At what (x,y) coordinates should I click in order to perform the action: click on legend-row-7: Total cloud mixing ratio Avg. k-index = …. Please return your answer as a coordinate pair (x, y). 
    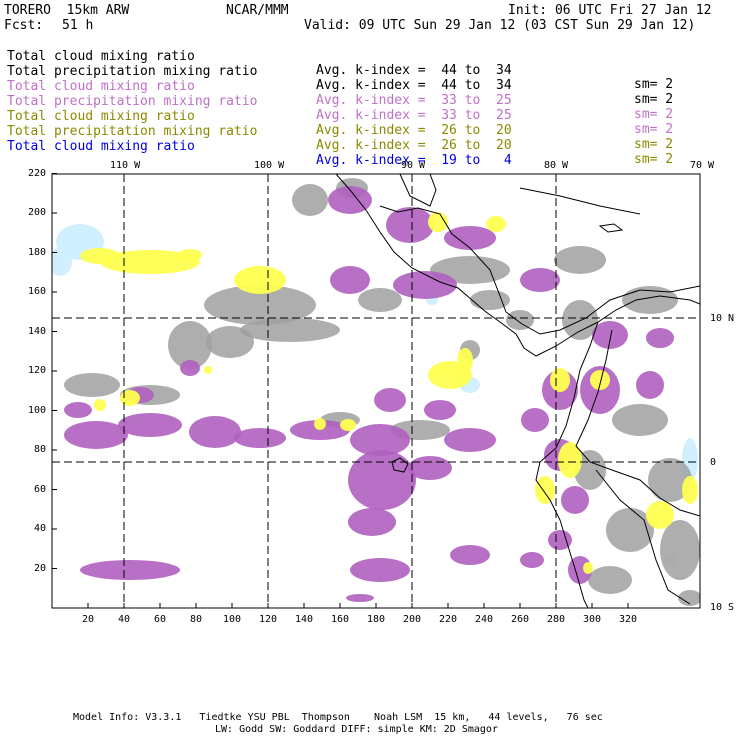
    Looking at the image, I should click on (370, 154).